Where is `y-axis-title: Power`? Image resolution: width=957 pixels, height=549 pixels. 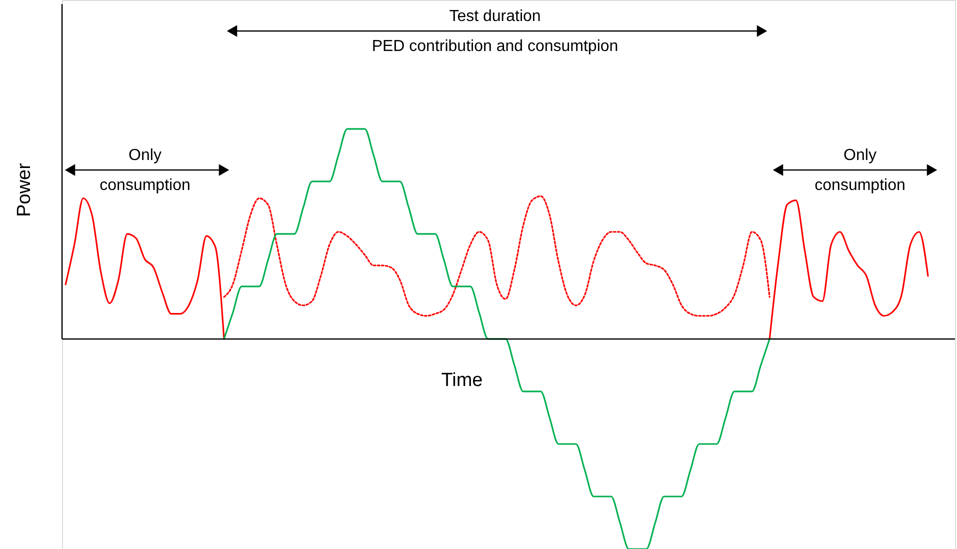 y-axis-title: Power is located at coordinates (24, 189).